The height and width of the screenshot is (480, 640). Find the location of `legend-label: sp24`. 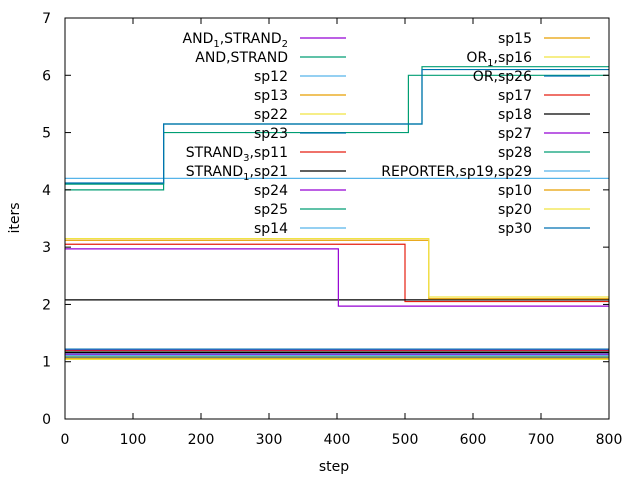

legend-label: sp24 is located at coordinates (271, 191).